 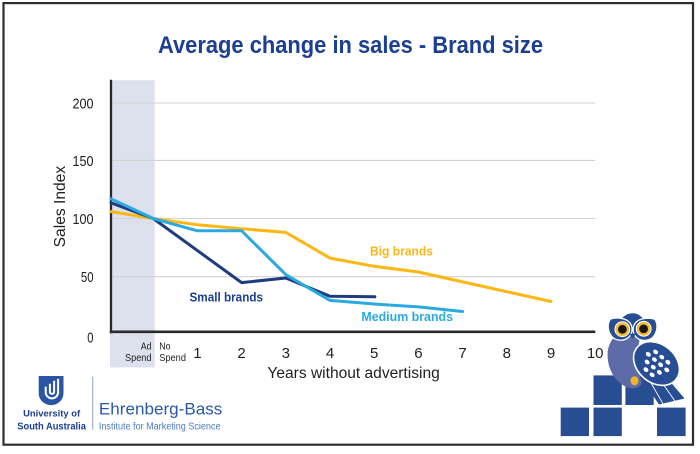 What do you see at coordinates (286, 353) in the screenshot?
I see `svg-text: 3` at bounding box center [286, 353].